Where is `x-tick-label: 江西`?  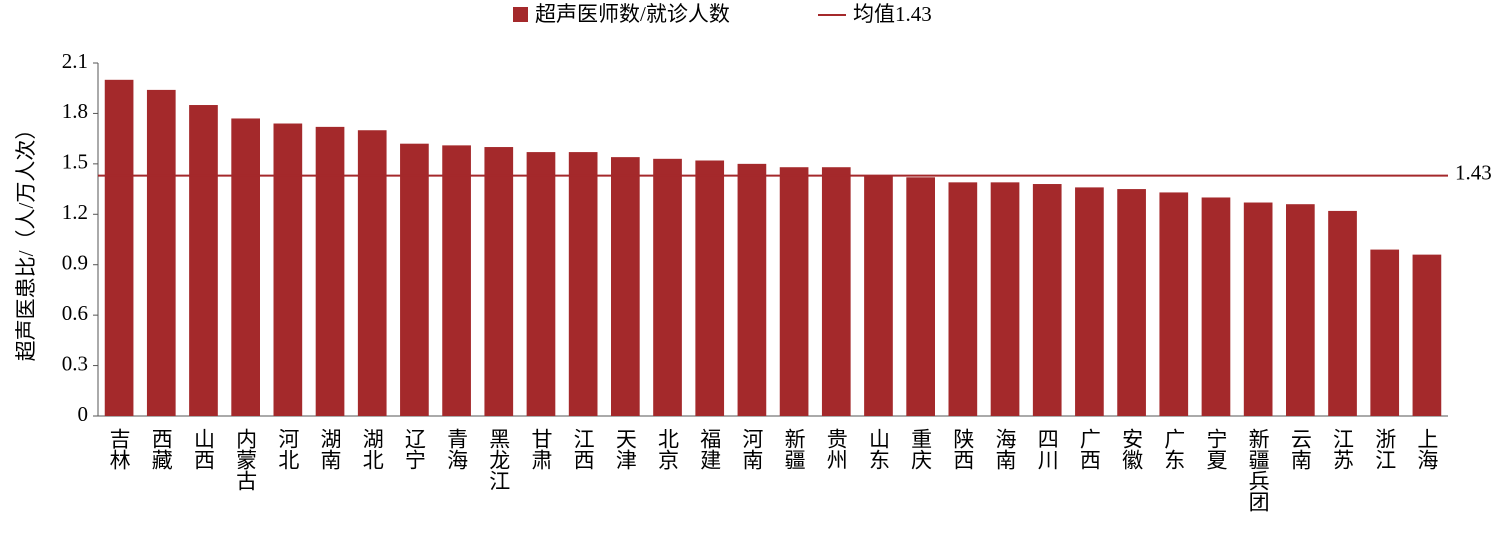
x-tick-label: 江西 is located at coordinates (583, 449).